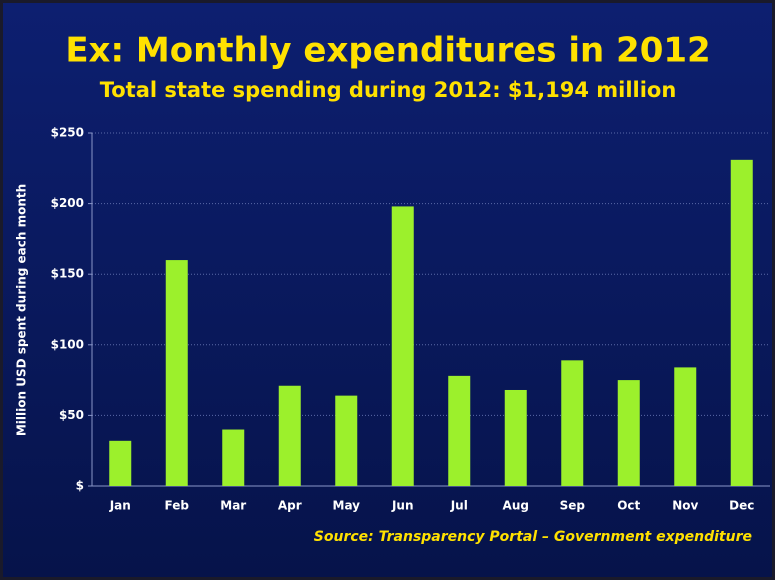  Describe the element at coordinates (80, 486) in the screenshot. I see `y-tick-label: $` at that location.